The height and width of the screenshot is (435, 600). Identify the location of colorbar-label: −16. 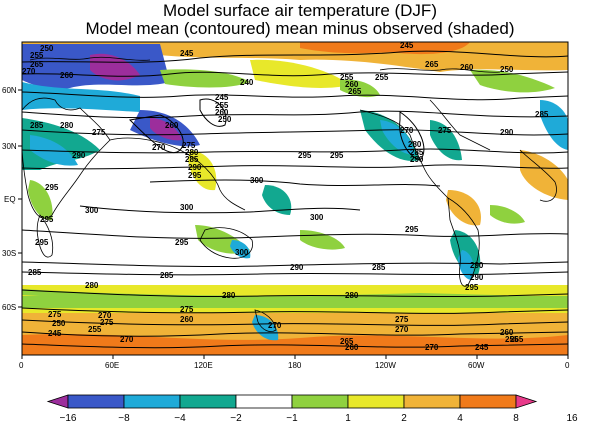
(68, 418).